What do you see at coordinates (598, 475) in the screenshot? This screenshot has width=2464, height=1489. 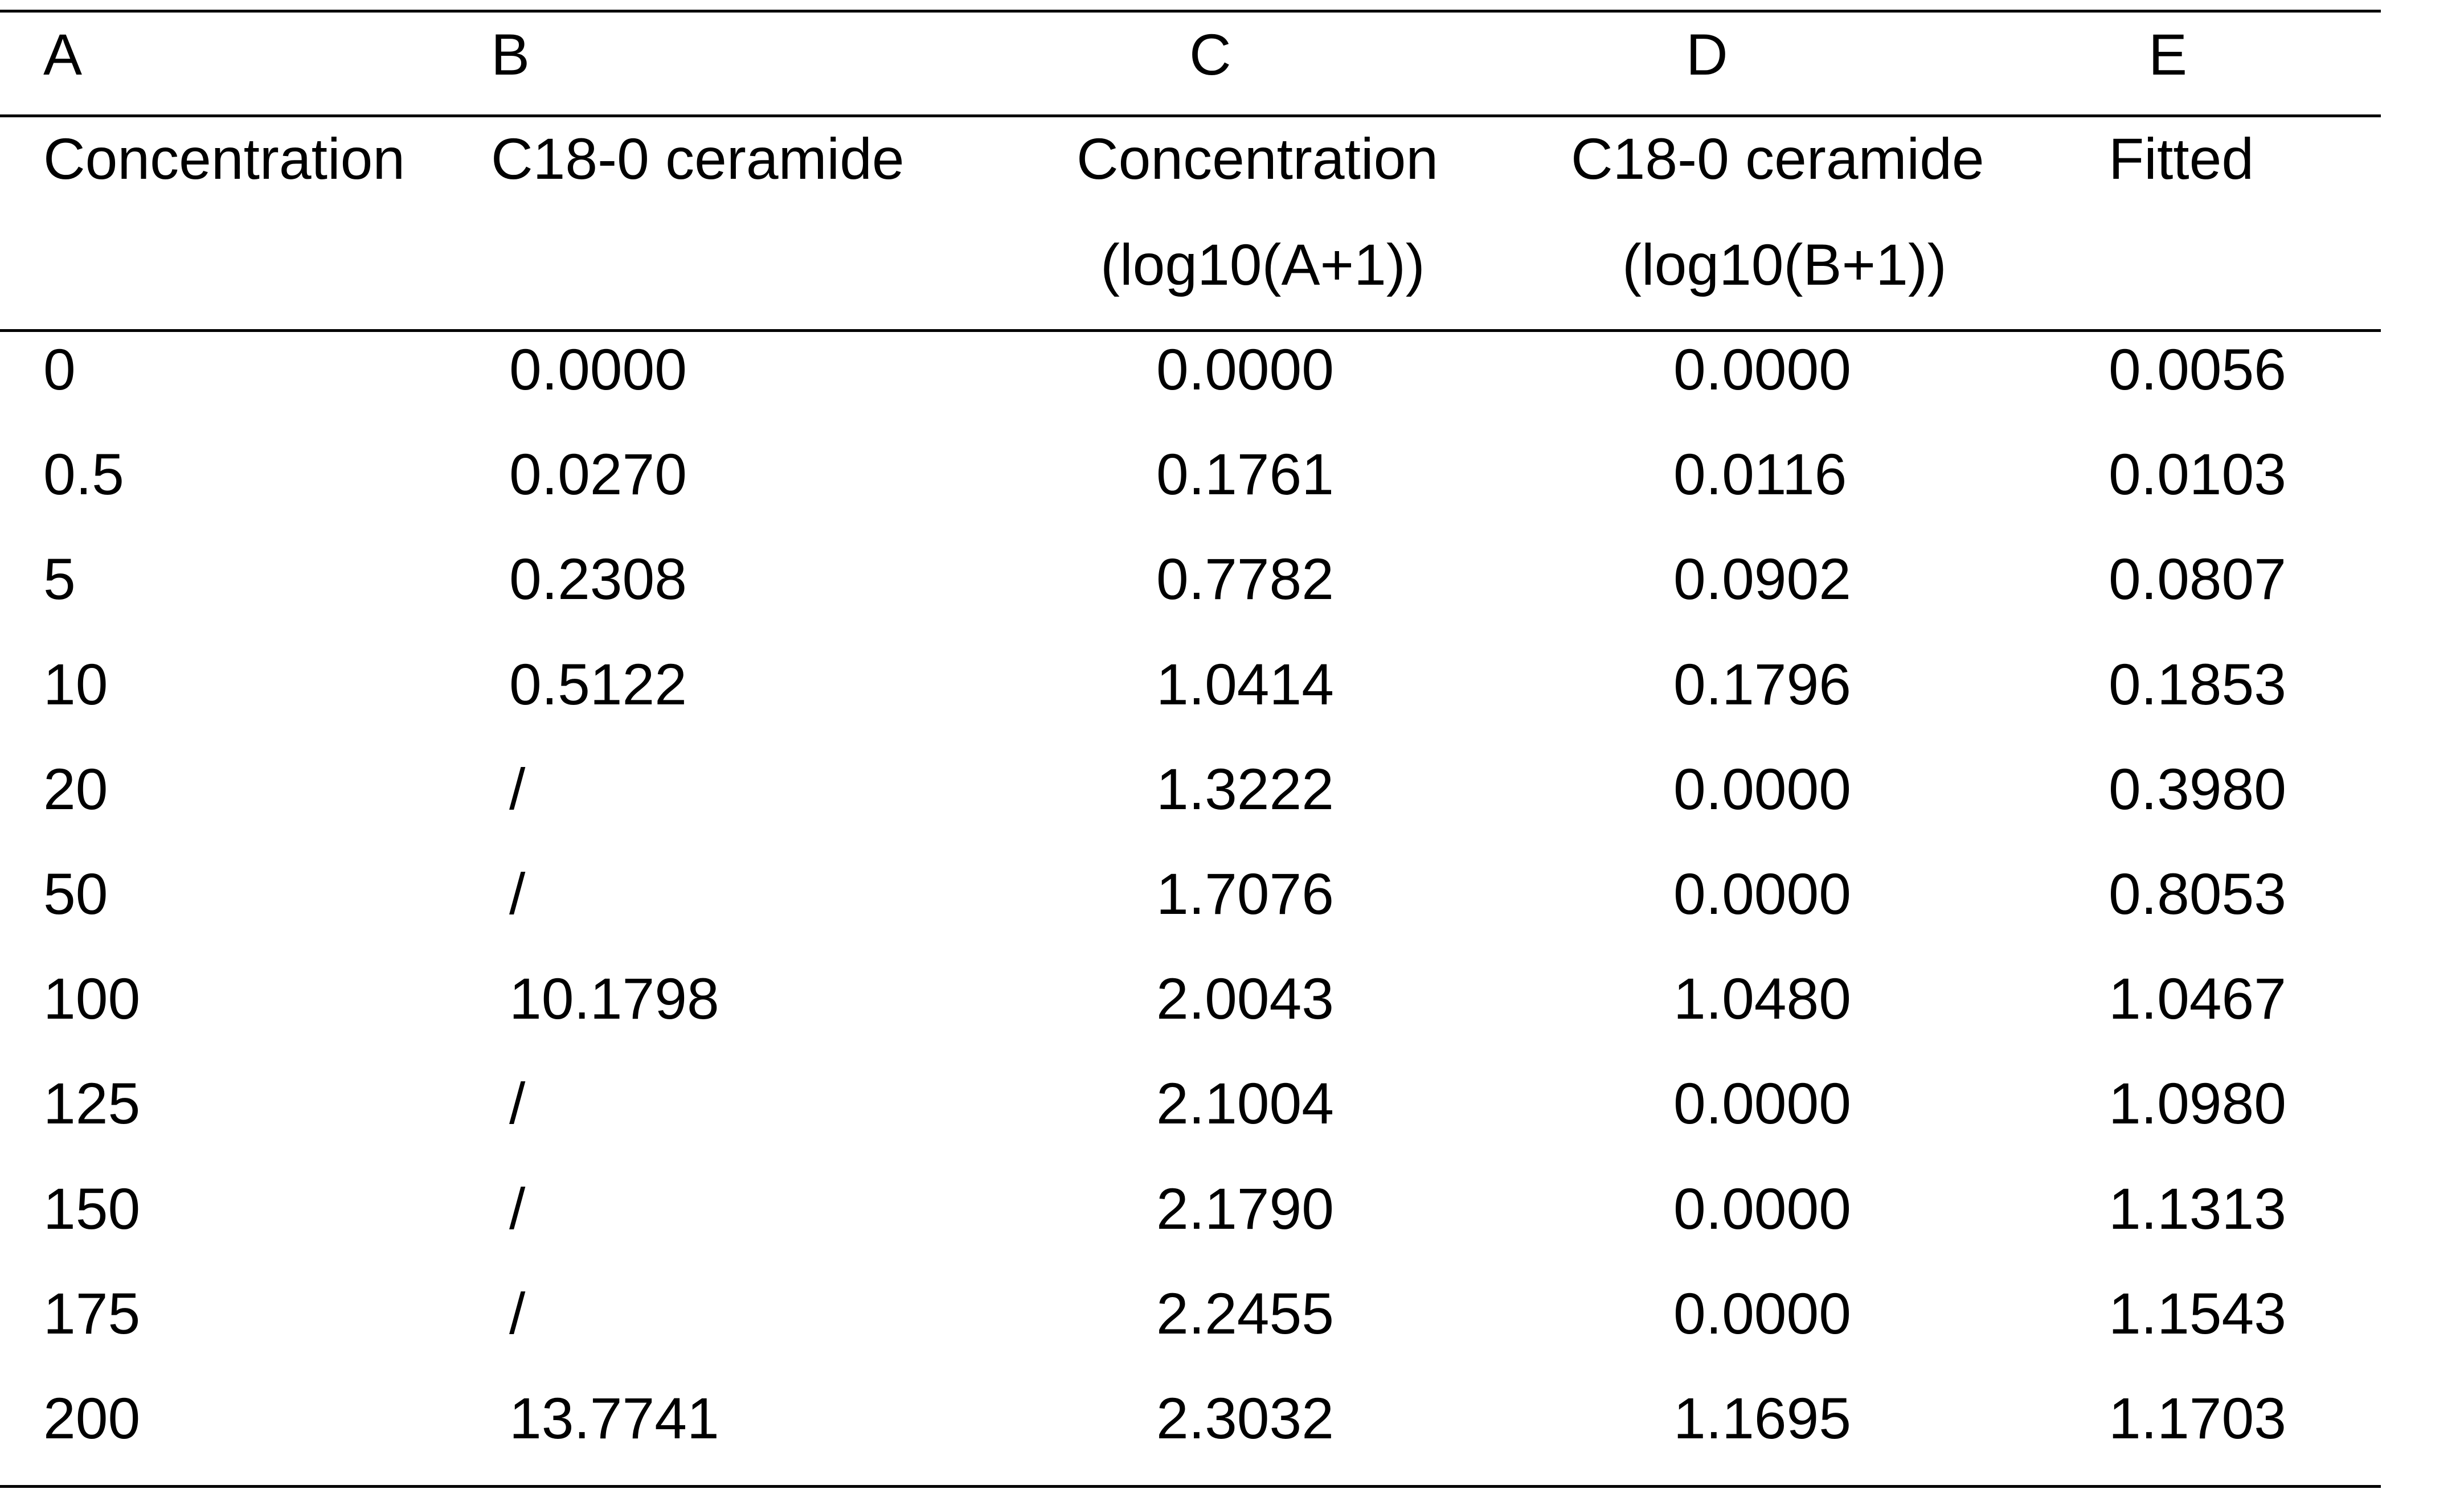 I see `cell-c18-ceramide: 0.0270` at bounding box center [598, 475].